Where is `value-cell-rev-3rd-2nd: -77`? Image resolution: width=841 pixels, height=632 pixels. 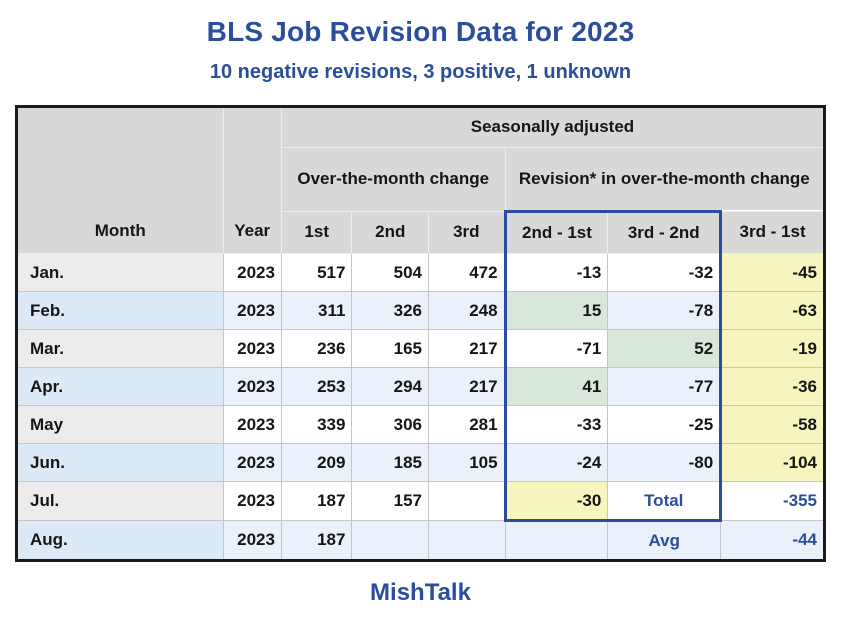
value-cell-rev-3rd-2nd: -77 is located at coordinates (665, 386).